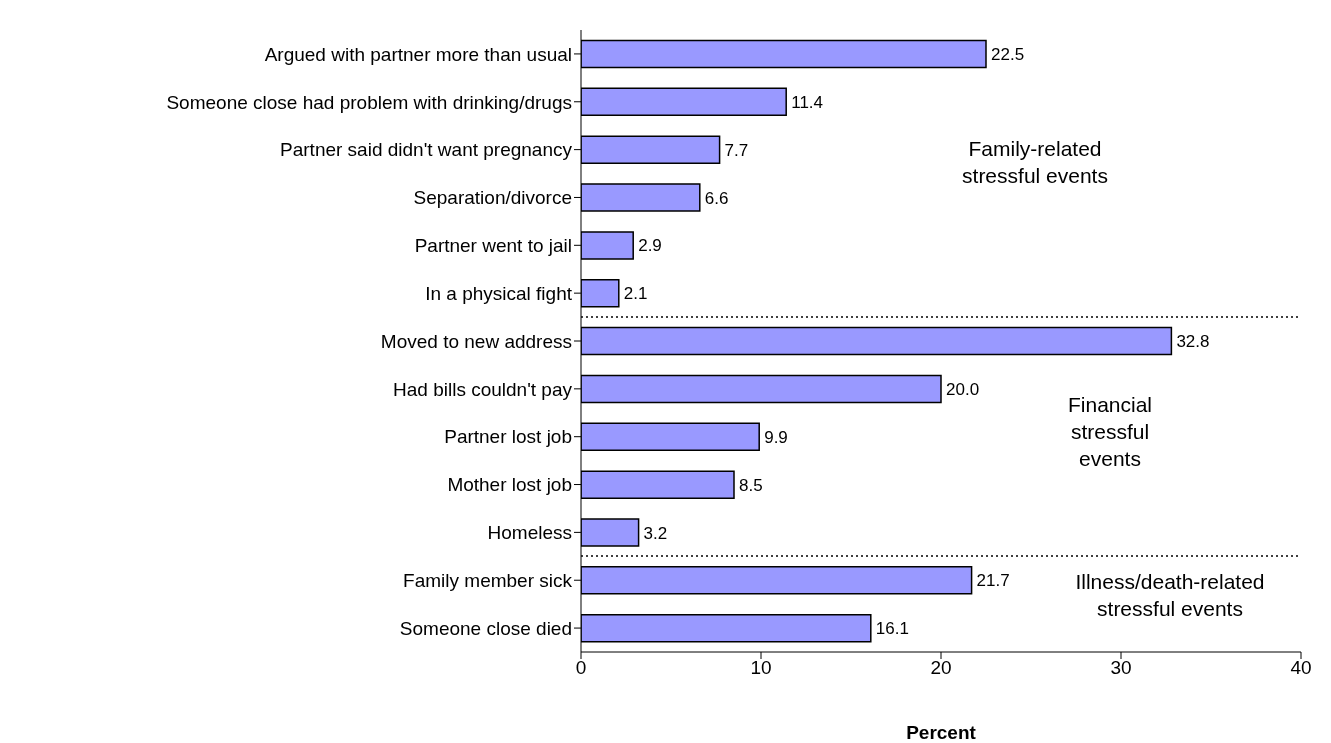 The image size is (1331, 743). Describe the element at coordinates (963, 389) in the screenshot. I see `data-label: 20.0` at that location.